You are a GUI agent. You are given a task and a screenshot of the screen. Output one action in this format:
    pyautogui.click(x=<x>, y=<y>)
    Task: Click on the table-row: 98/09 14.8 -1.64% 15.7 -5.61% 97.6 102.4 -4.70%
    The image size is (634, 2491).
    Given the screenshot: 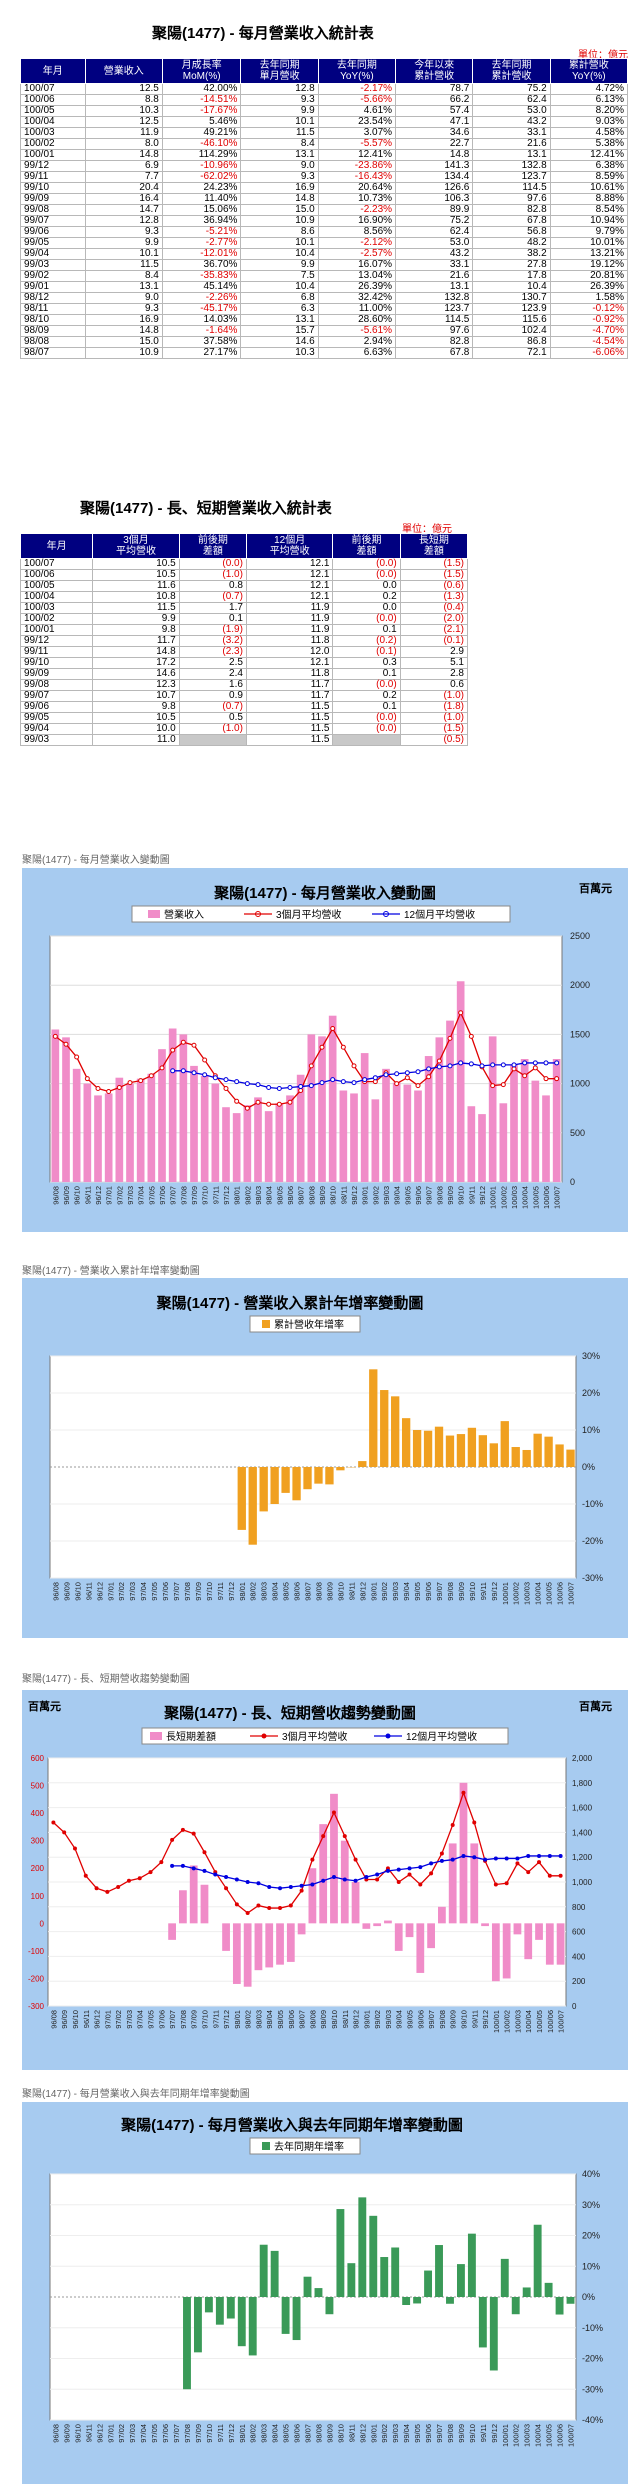 What is the action you would take?
    pyautogui.click(x=324, y=331)
    